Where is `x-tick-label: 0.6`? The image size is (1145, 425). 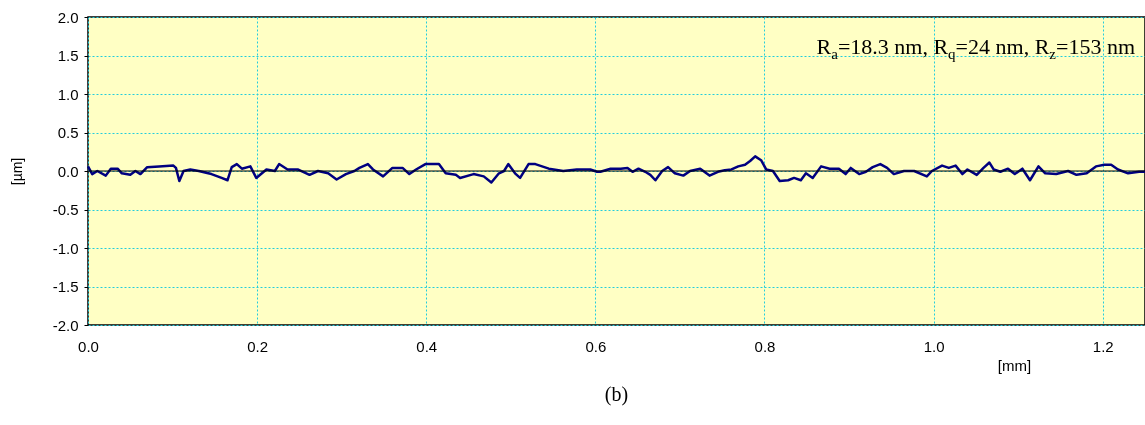 x-tick-label: 0.6 is located at coordinates (596, 346).